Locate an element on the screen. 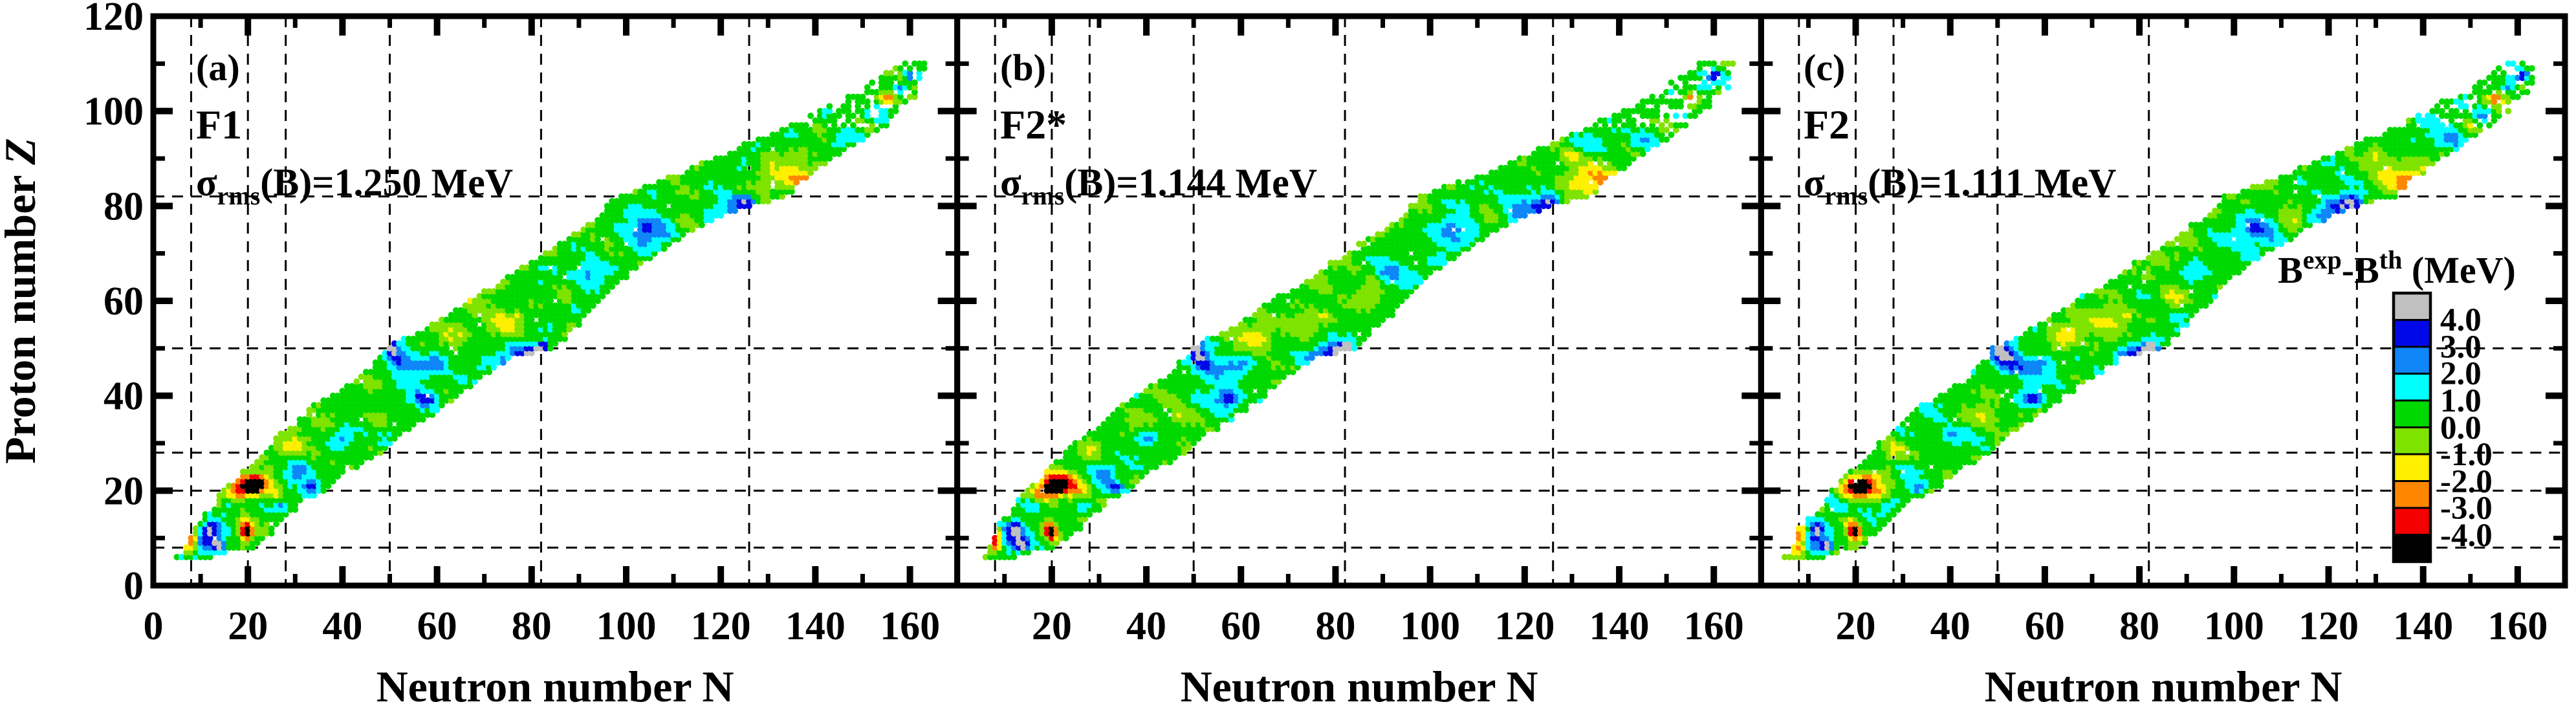 The width and height of the screenshot is (2576, 713). y-tick-label-80: 80 is located at coordinates (124, 206).